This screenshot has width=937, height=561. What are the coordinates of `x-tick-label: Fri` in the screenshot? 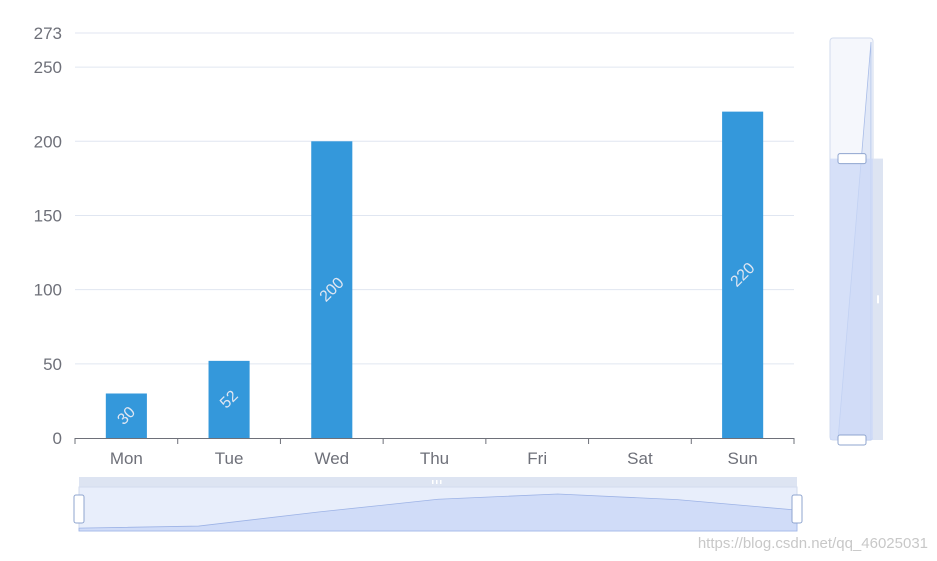 It's located at (537, 458).